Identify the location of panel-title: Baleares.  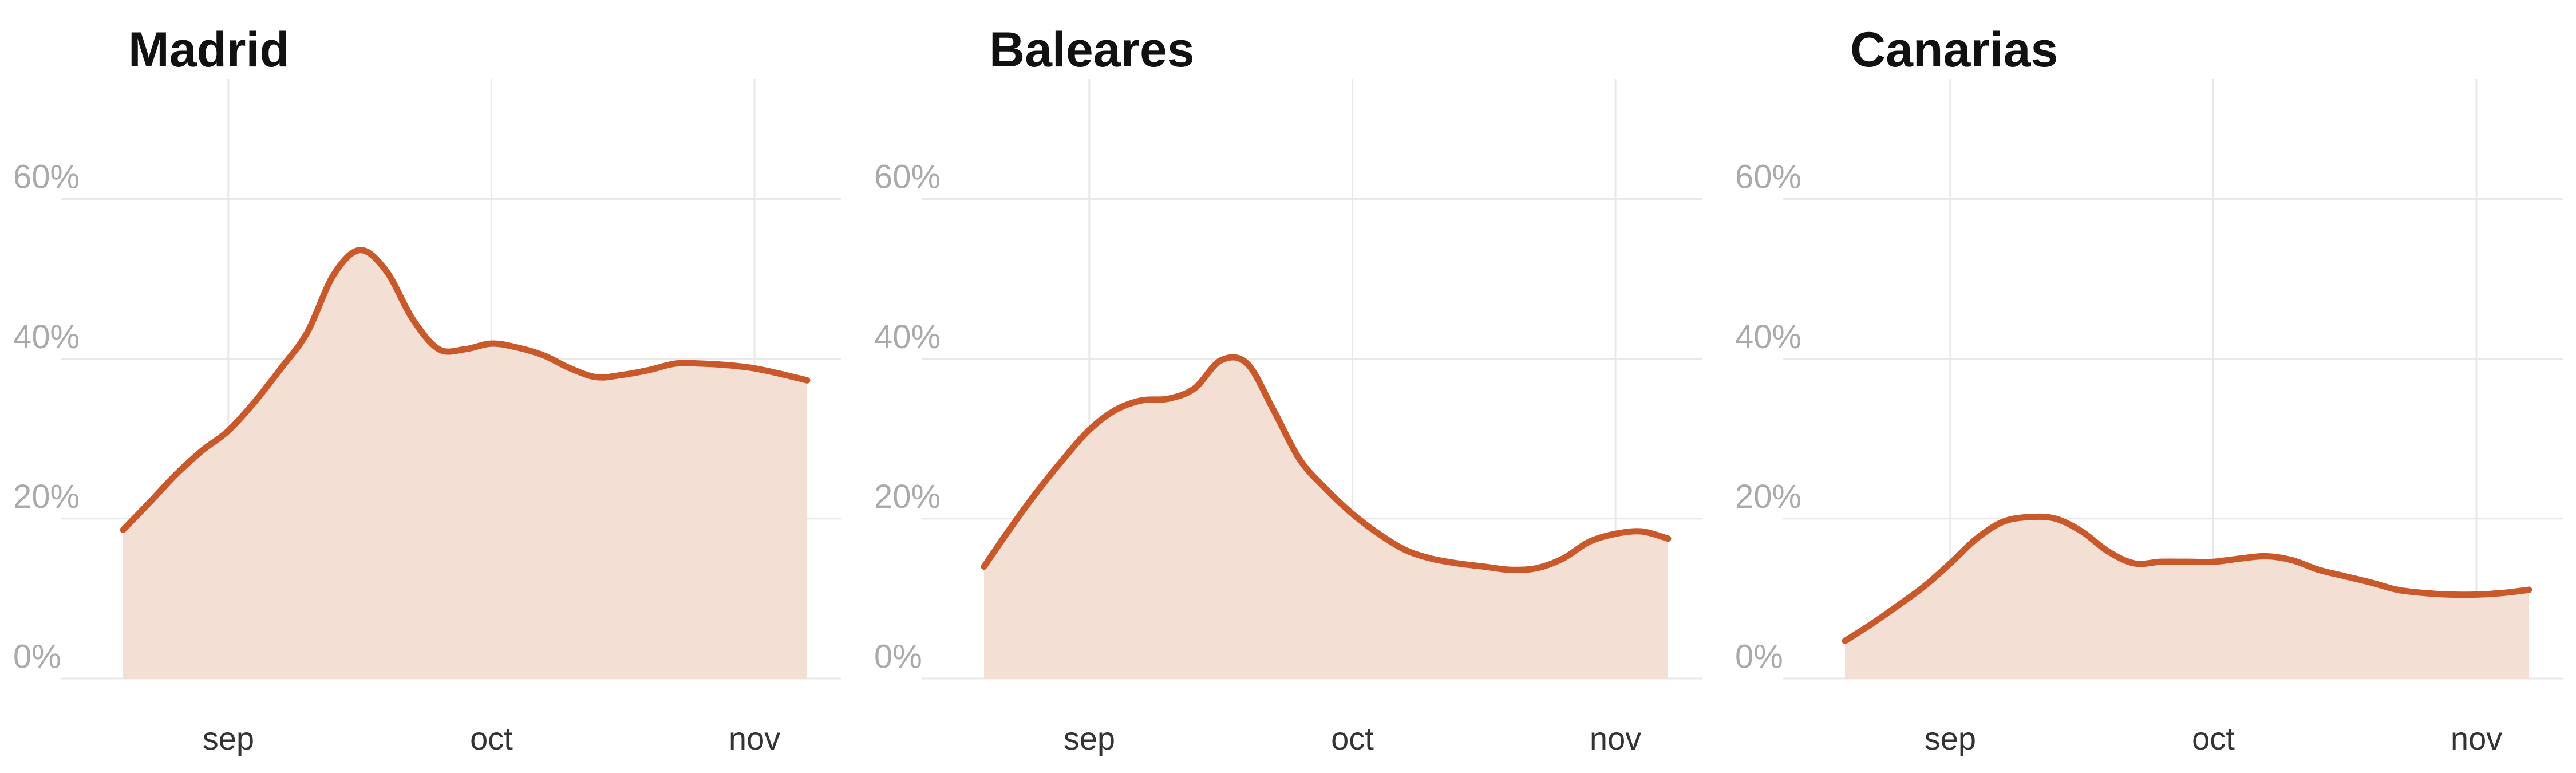
(1092, 49).